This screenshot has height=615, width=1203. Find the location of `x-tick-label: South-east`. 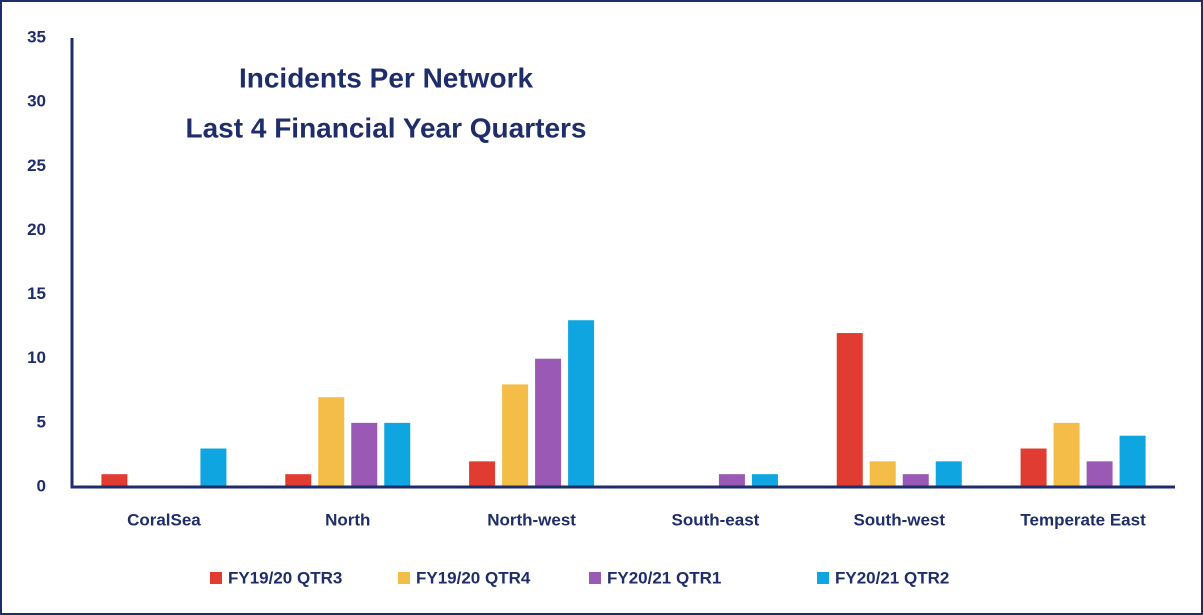

x-tick-label: South-east is located at coordinates (715, 519).